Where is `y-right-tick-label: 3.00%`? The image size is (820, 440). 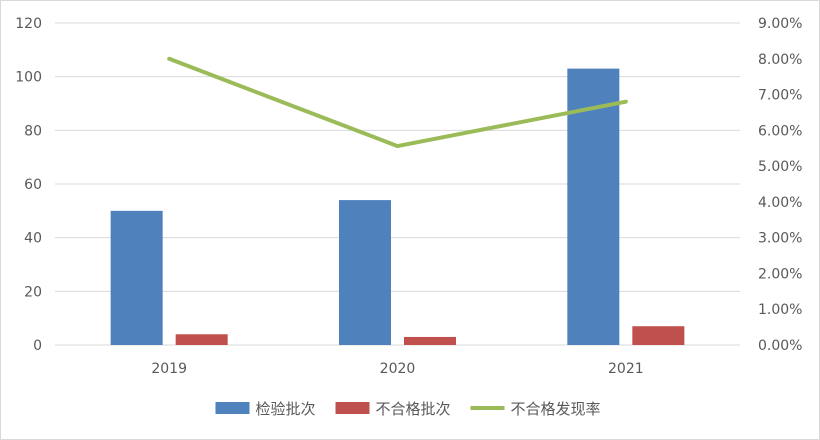
y-right-tick-label: 3.00% is located at coordinates (780, 239).